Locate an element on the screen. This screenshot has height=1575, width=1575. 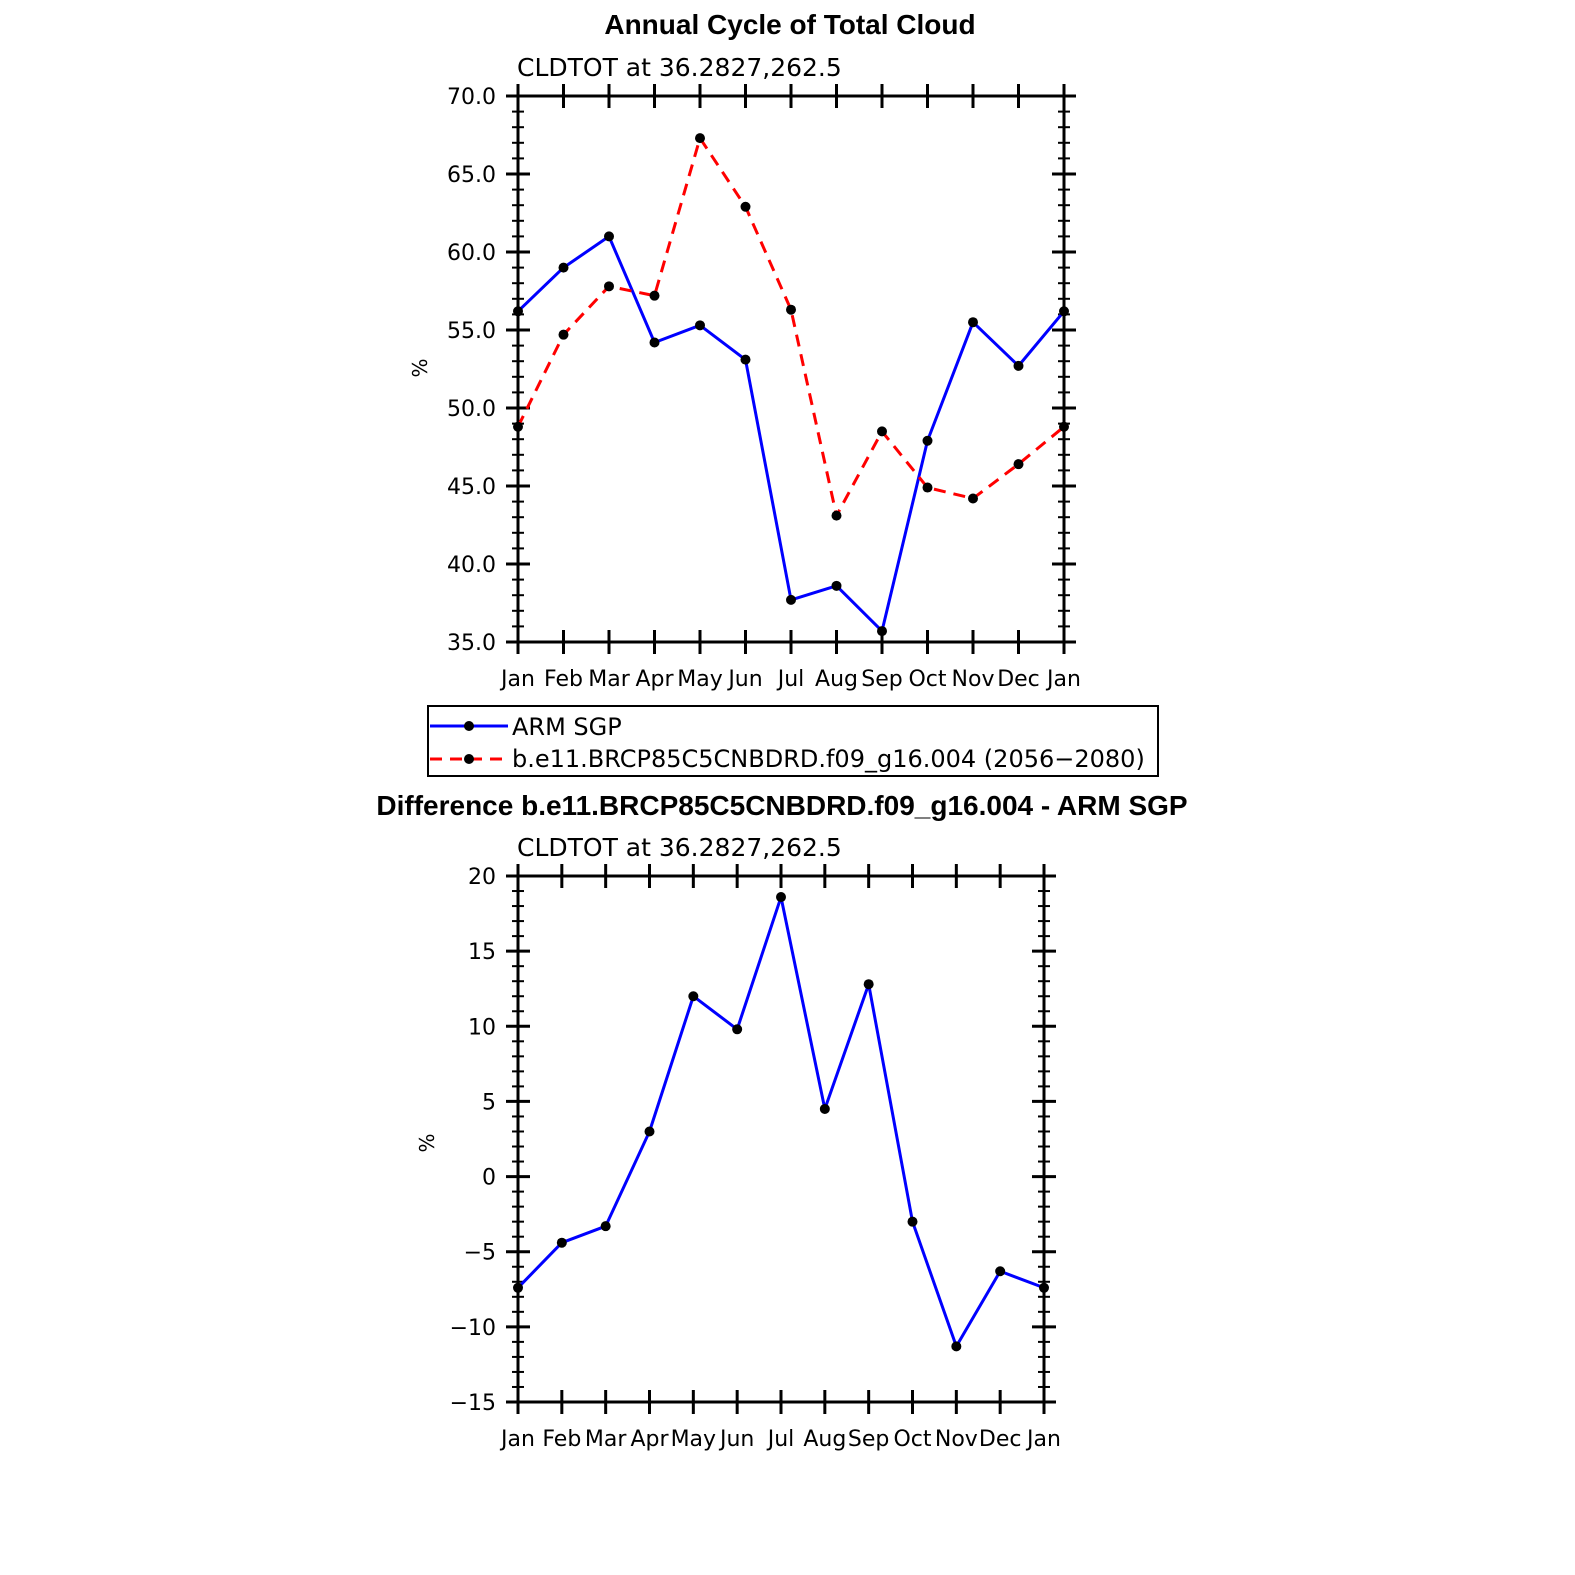
bottom-chart-ytick-label: −15 is located at coordinates (473, 1403).